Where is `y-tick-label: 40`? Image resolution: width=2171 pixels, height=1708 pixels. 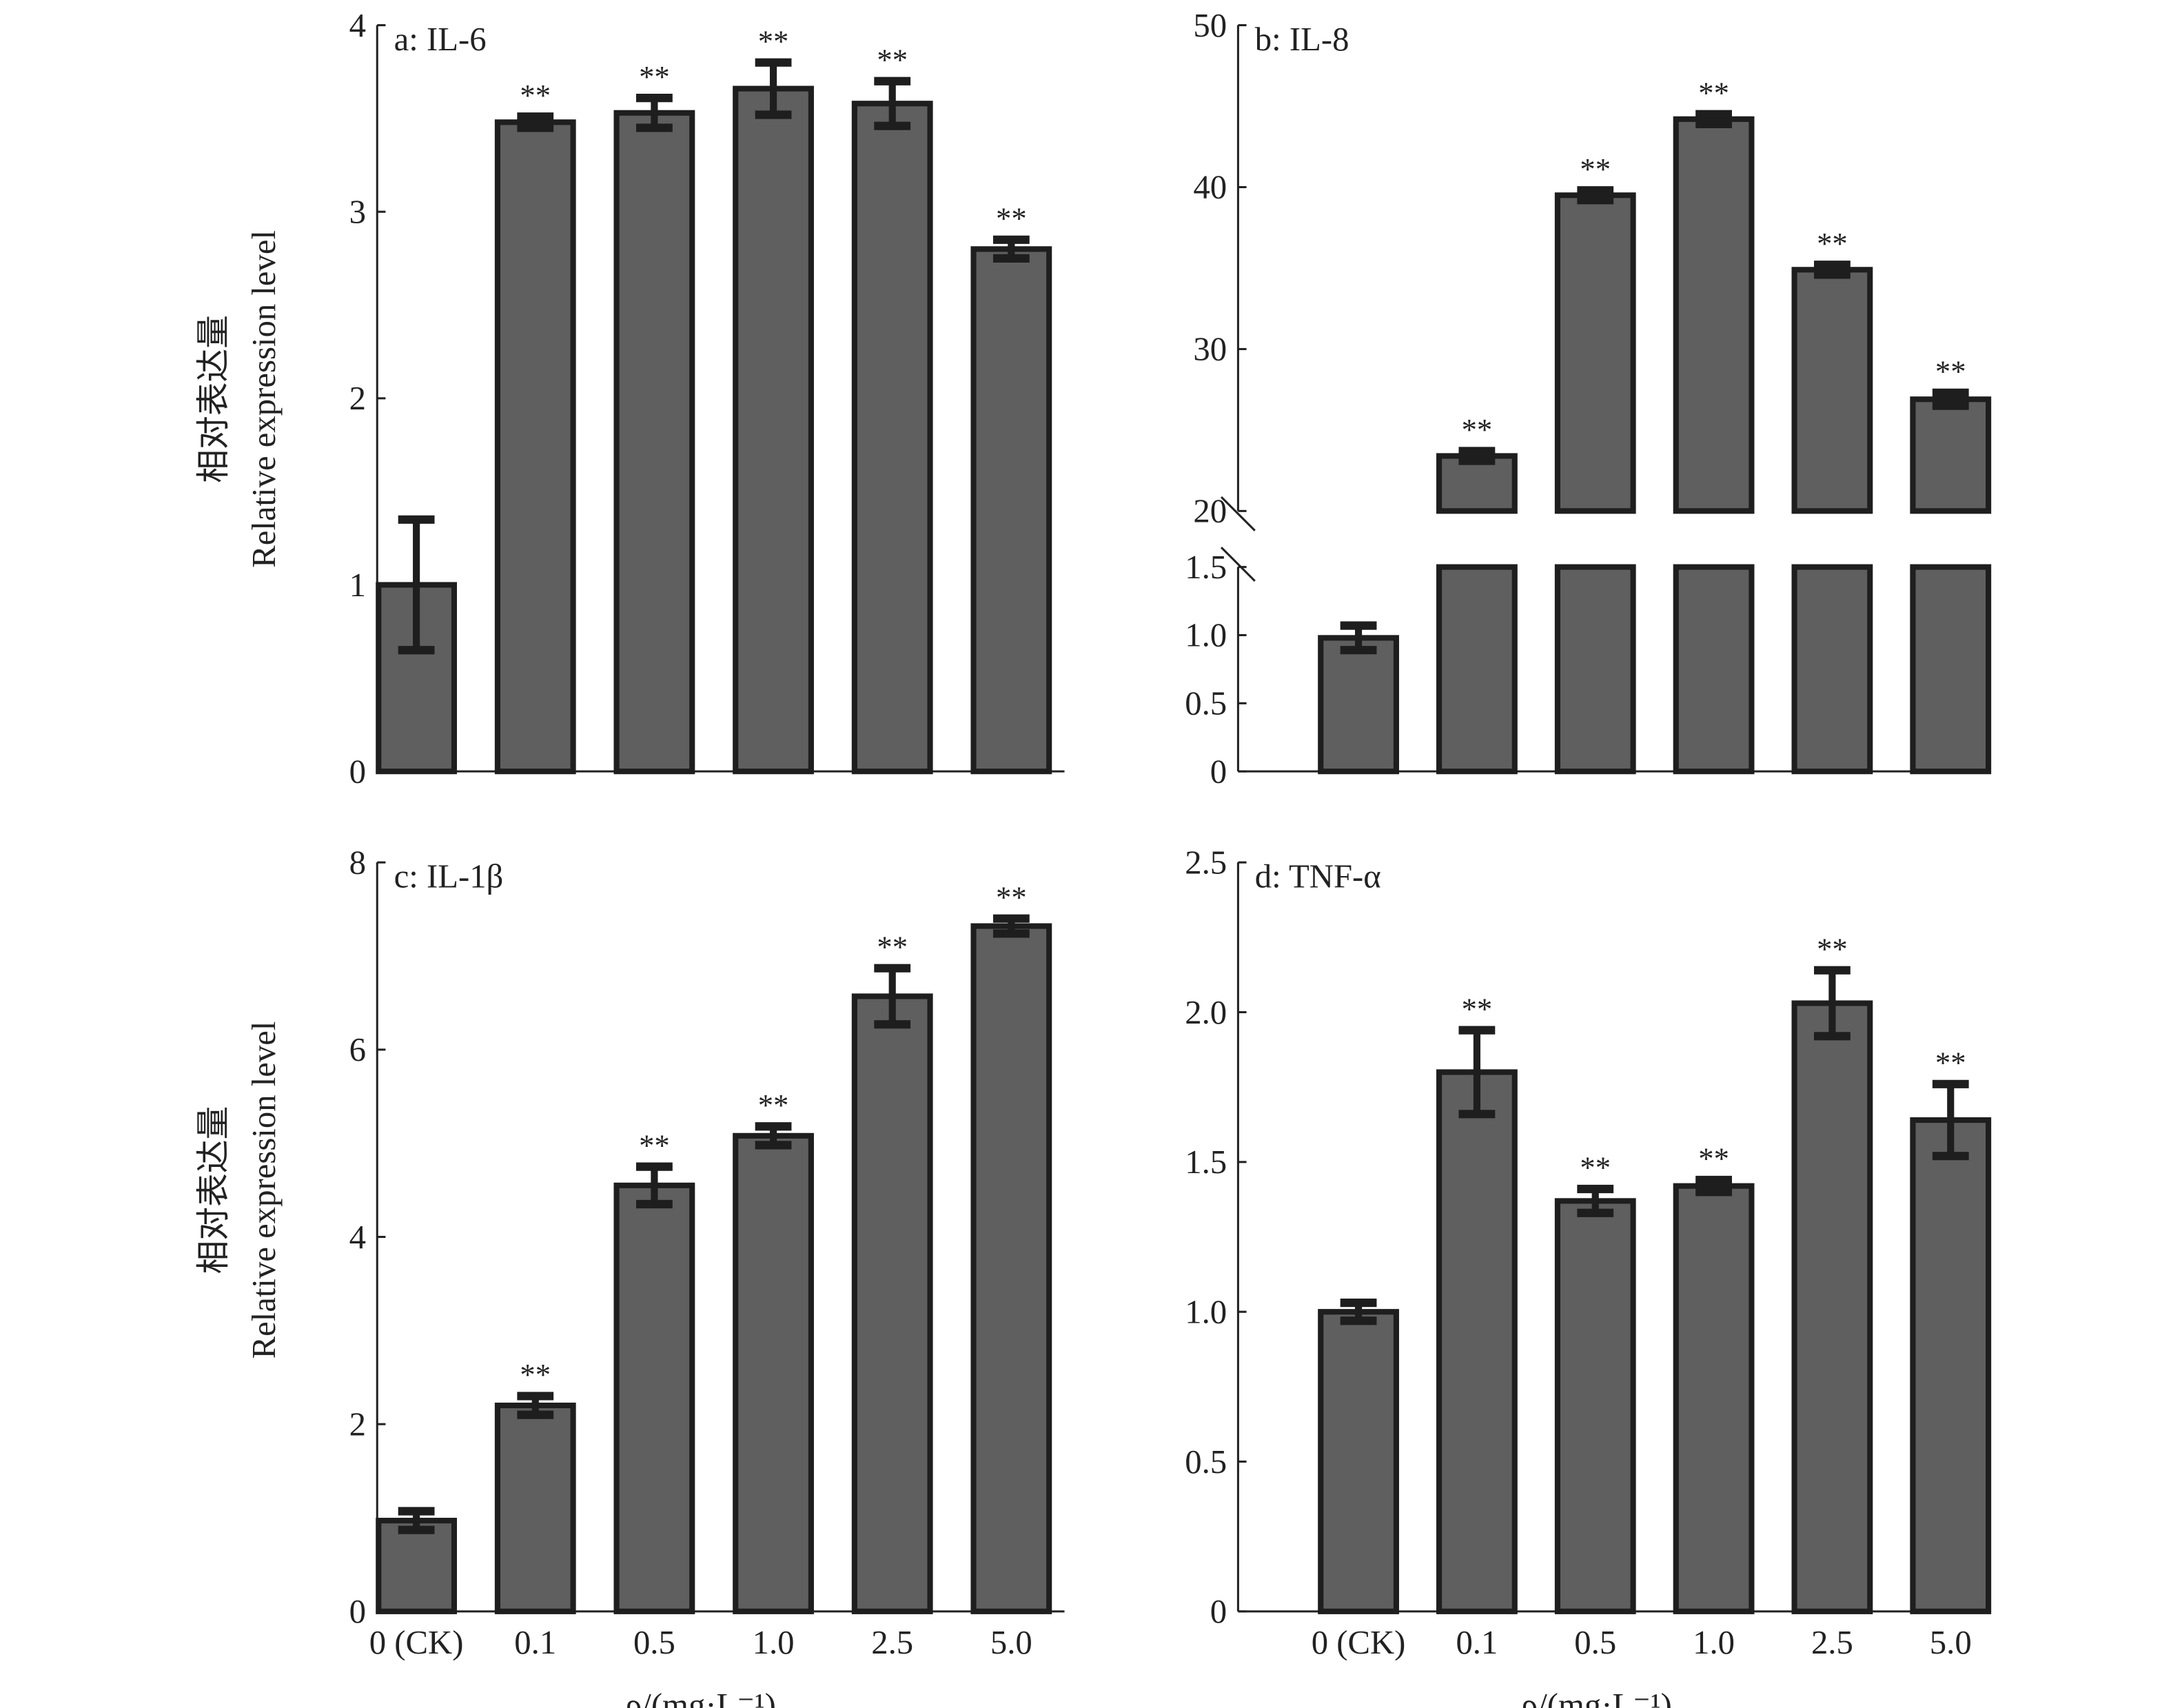 y-tick-label: 40 is located at coordinates (1210, 187).